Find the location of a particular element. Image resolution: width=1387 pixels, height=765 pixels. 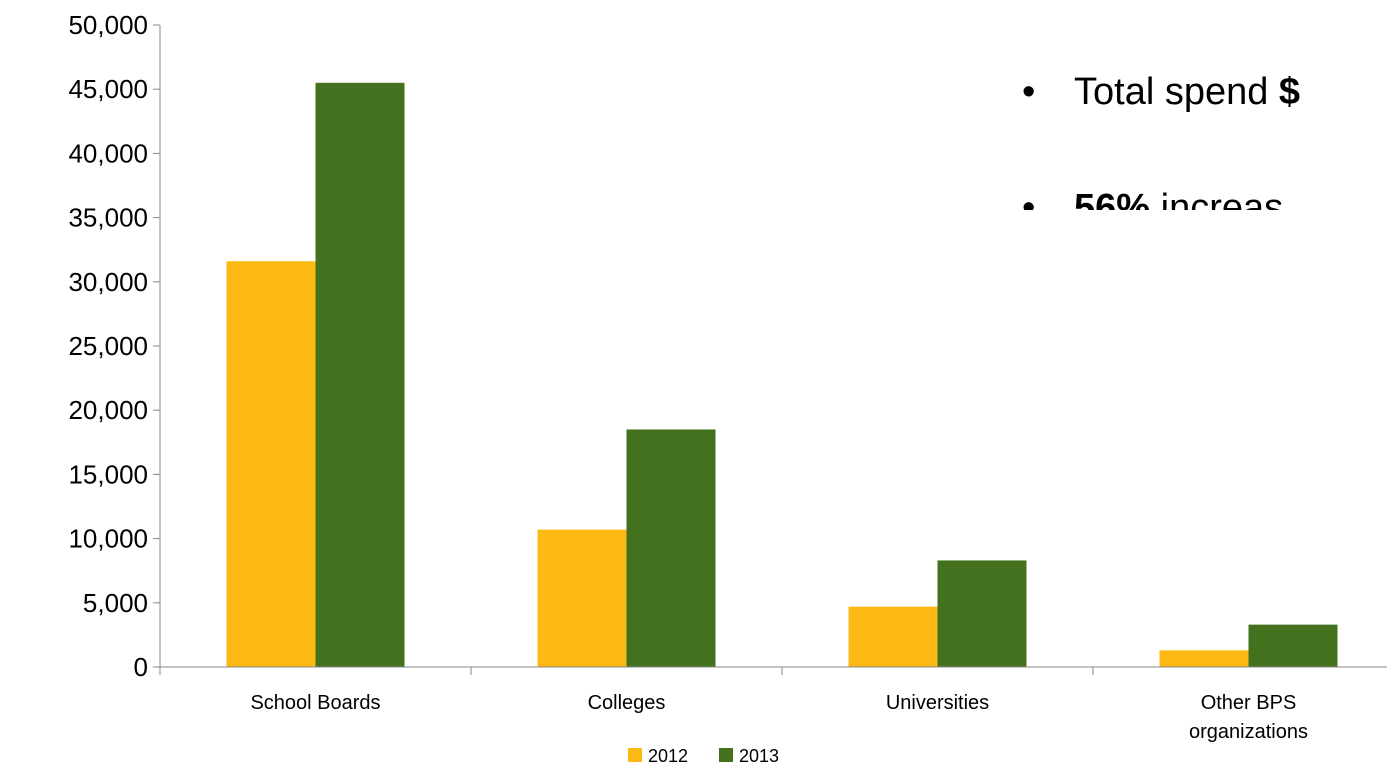

bar-2012-school-boards is located at coordinates (271, 464).